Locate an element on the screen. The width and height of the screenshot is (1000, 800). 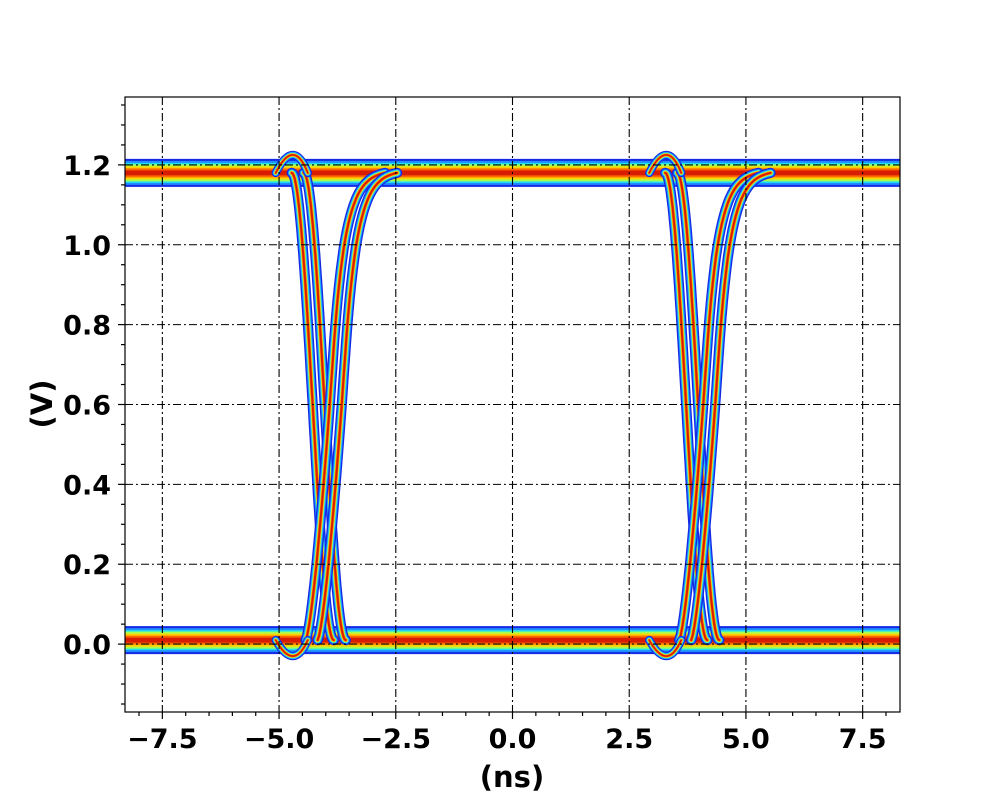
y-tick-label: 0.8 is located at coordinates (87, 326).